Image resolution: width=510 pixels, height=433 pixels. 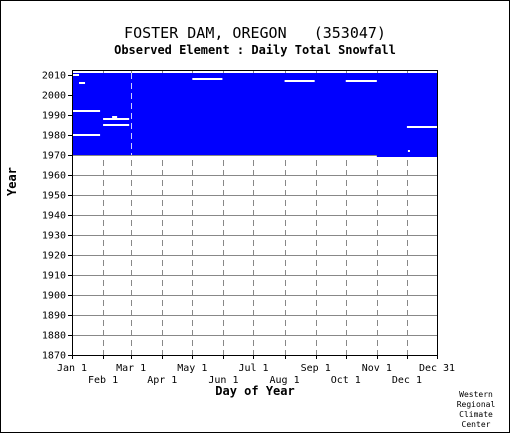 I want to click on x-tick-label: Nov 1, so click(x=377, y=368).